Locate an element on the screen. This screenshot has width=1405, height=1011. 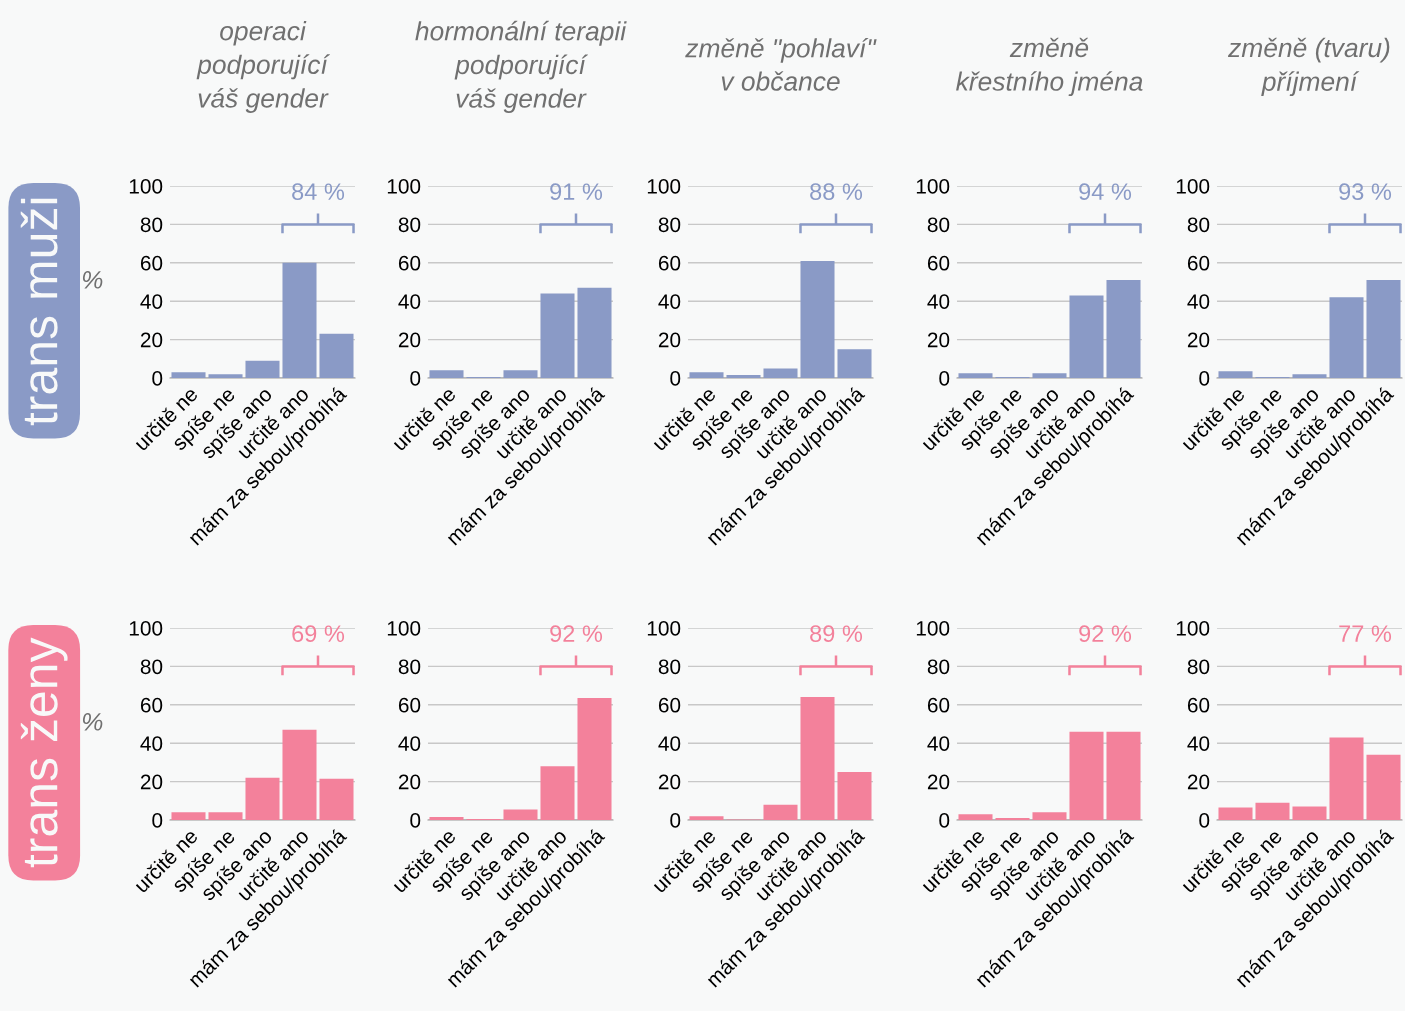
chart-title: hormonální terapii podporující váš gender is located at coordinates (521, 67).